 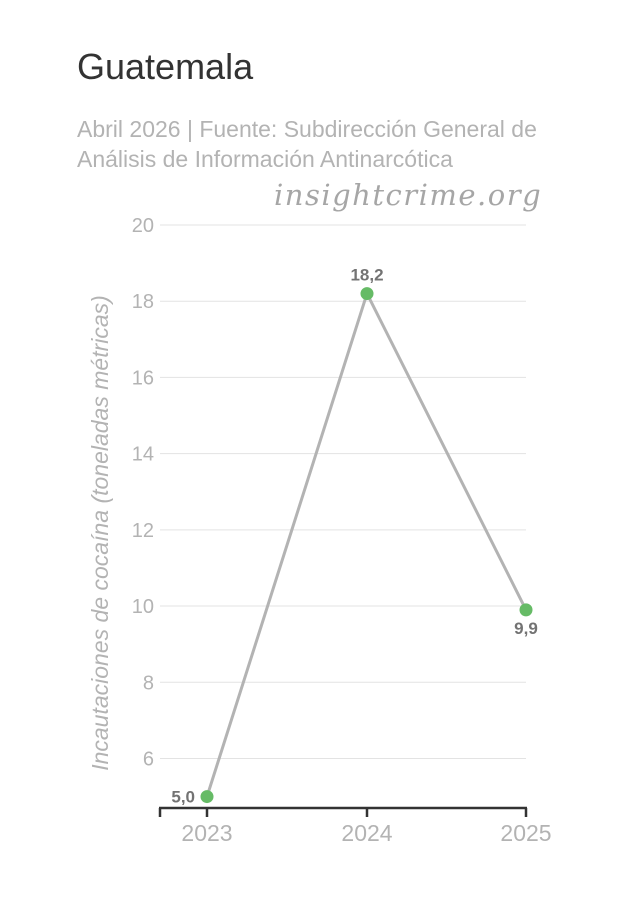 What do you see at coordinates (148, 759) in the screenshot?
I see `y-tick-label: 6` at bounding box center [148, 759].